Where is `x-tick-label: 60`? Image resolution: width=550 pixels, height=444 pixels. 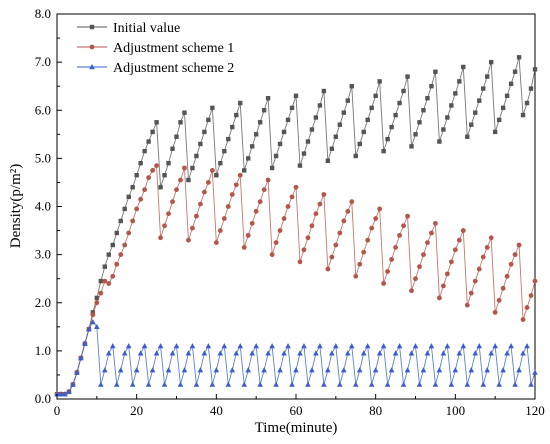 x-tick-label: 60 is located at coordinates (296, 410).